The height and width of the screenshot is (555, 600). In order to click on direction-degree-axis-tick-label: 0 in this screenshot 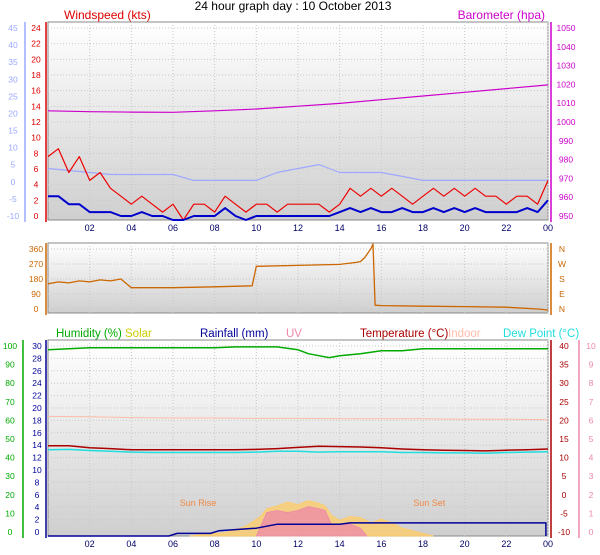, I will do `click(36, 309)`.